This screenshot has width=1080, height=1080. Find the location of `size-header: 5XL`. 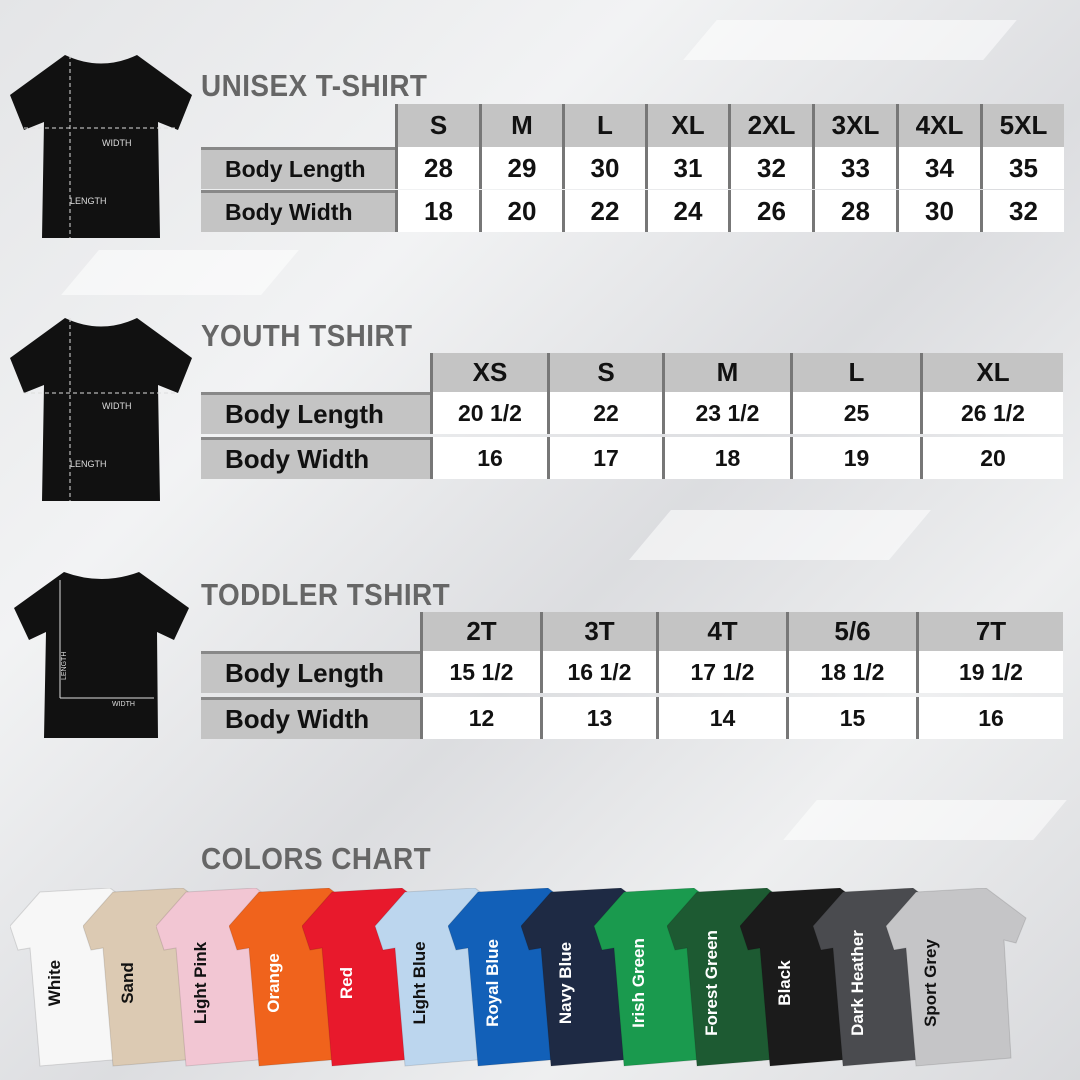

size-header: 5XL is located at coordinates (1022, 125).